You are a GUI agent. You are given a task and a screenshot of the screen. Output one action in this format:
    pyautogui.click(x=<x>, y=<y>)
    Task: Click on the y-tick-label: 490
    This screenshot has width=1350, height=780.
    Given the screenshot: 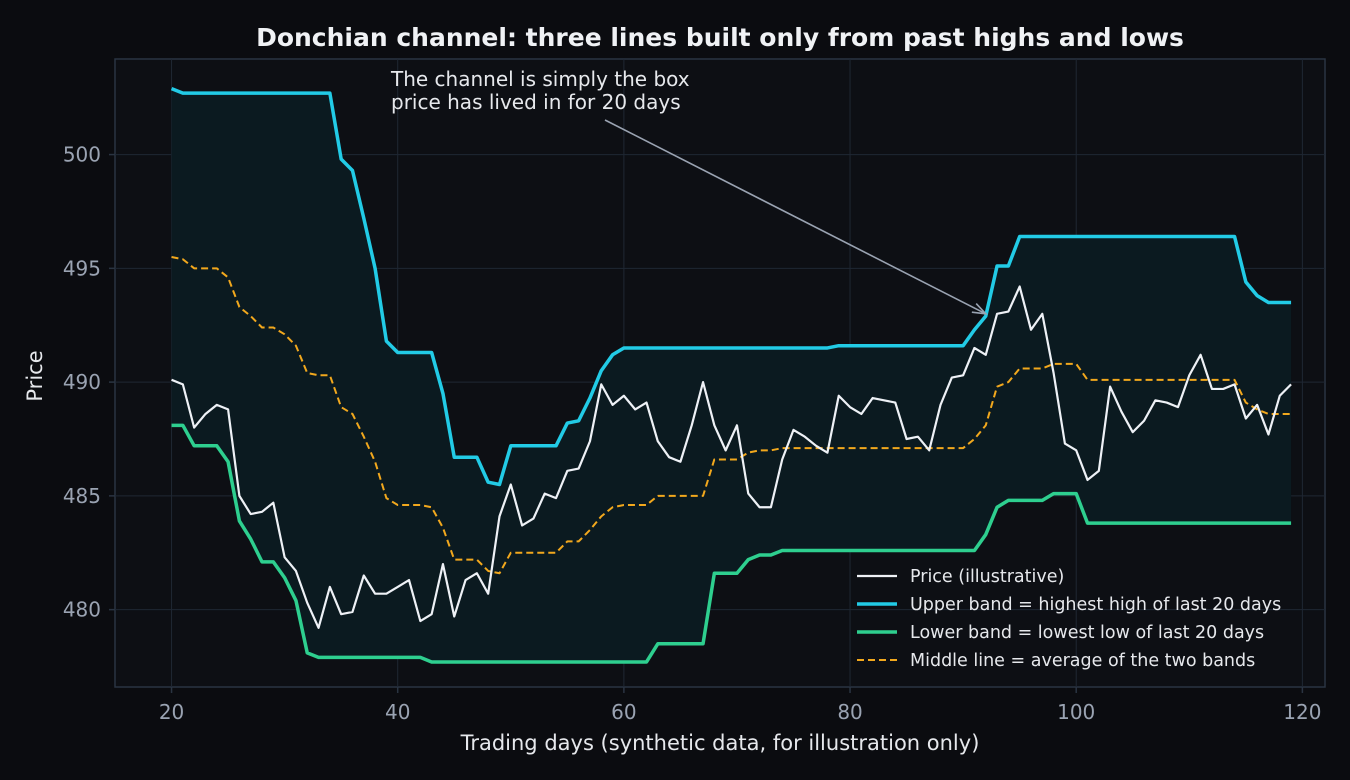 What is the action you would take?
    pyautogui.click(x=82, y=382)
    